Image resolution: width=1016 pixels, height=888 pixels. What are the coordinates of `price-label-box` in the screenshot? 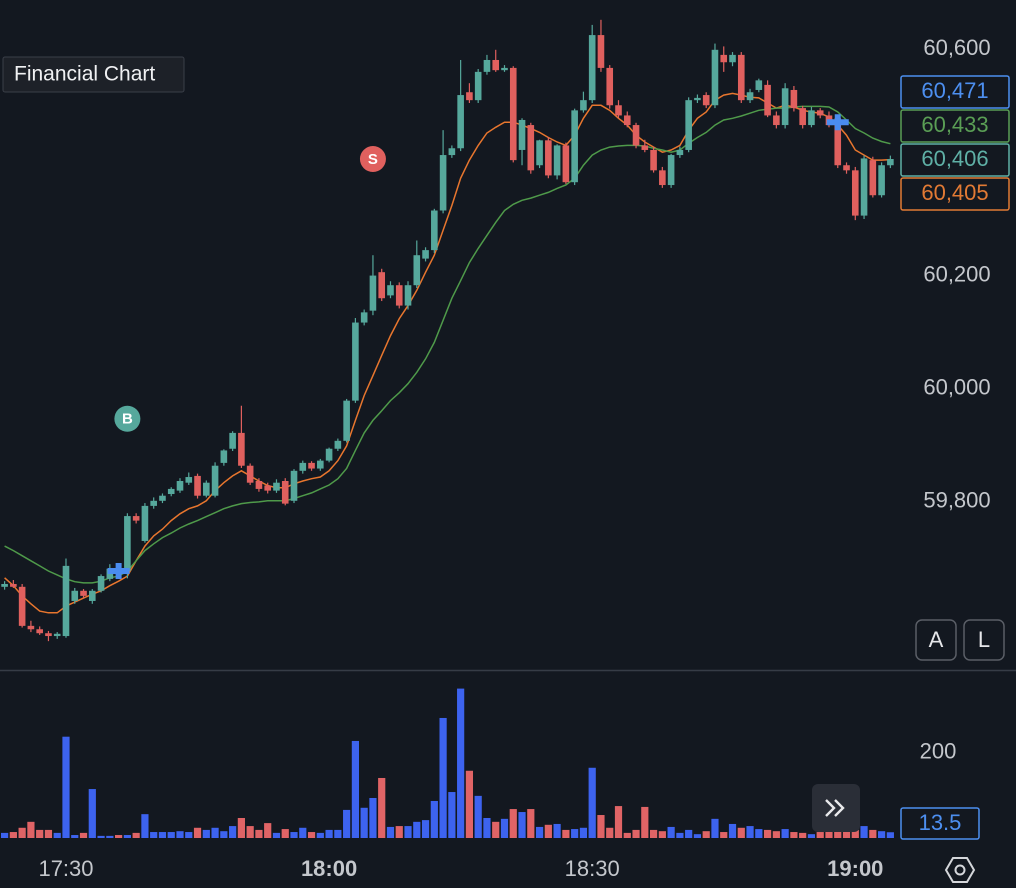 It's located at (955, 194).